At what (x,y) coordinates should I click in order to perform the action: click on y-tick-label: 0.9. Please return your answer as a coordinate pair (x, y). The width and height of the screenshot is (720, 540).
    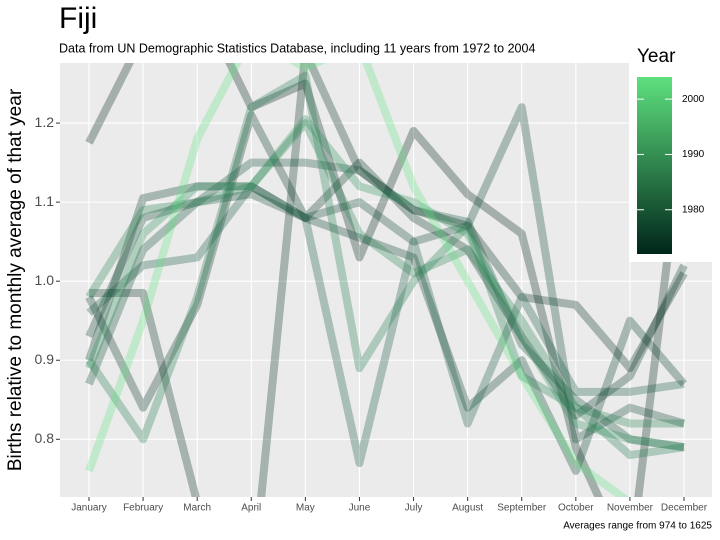
    Looking at the image, I should click on (45, 359).